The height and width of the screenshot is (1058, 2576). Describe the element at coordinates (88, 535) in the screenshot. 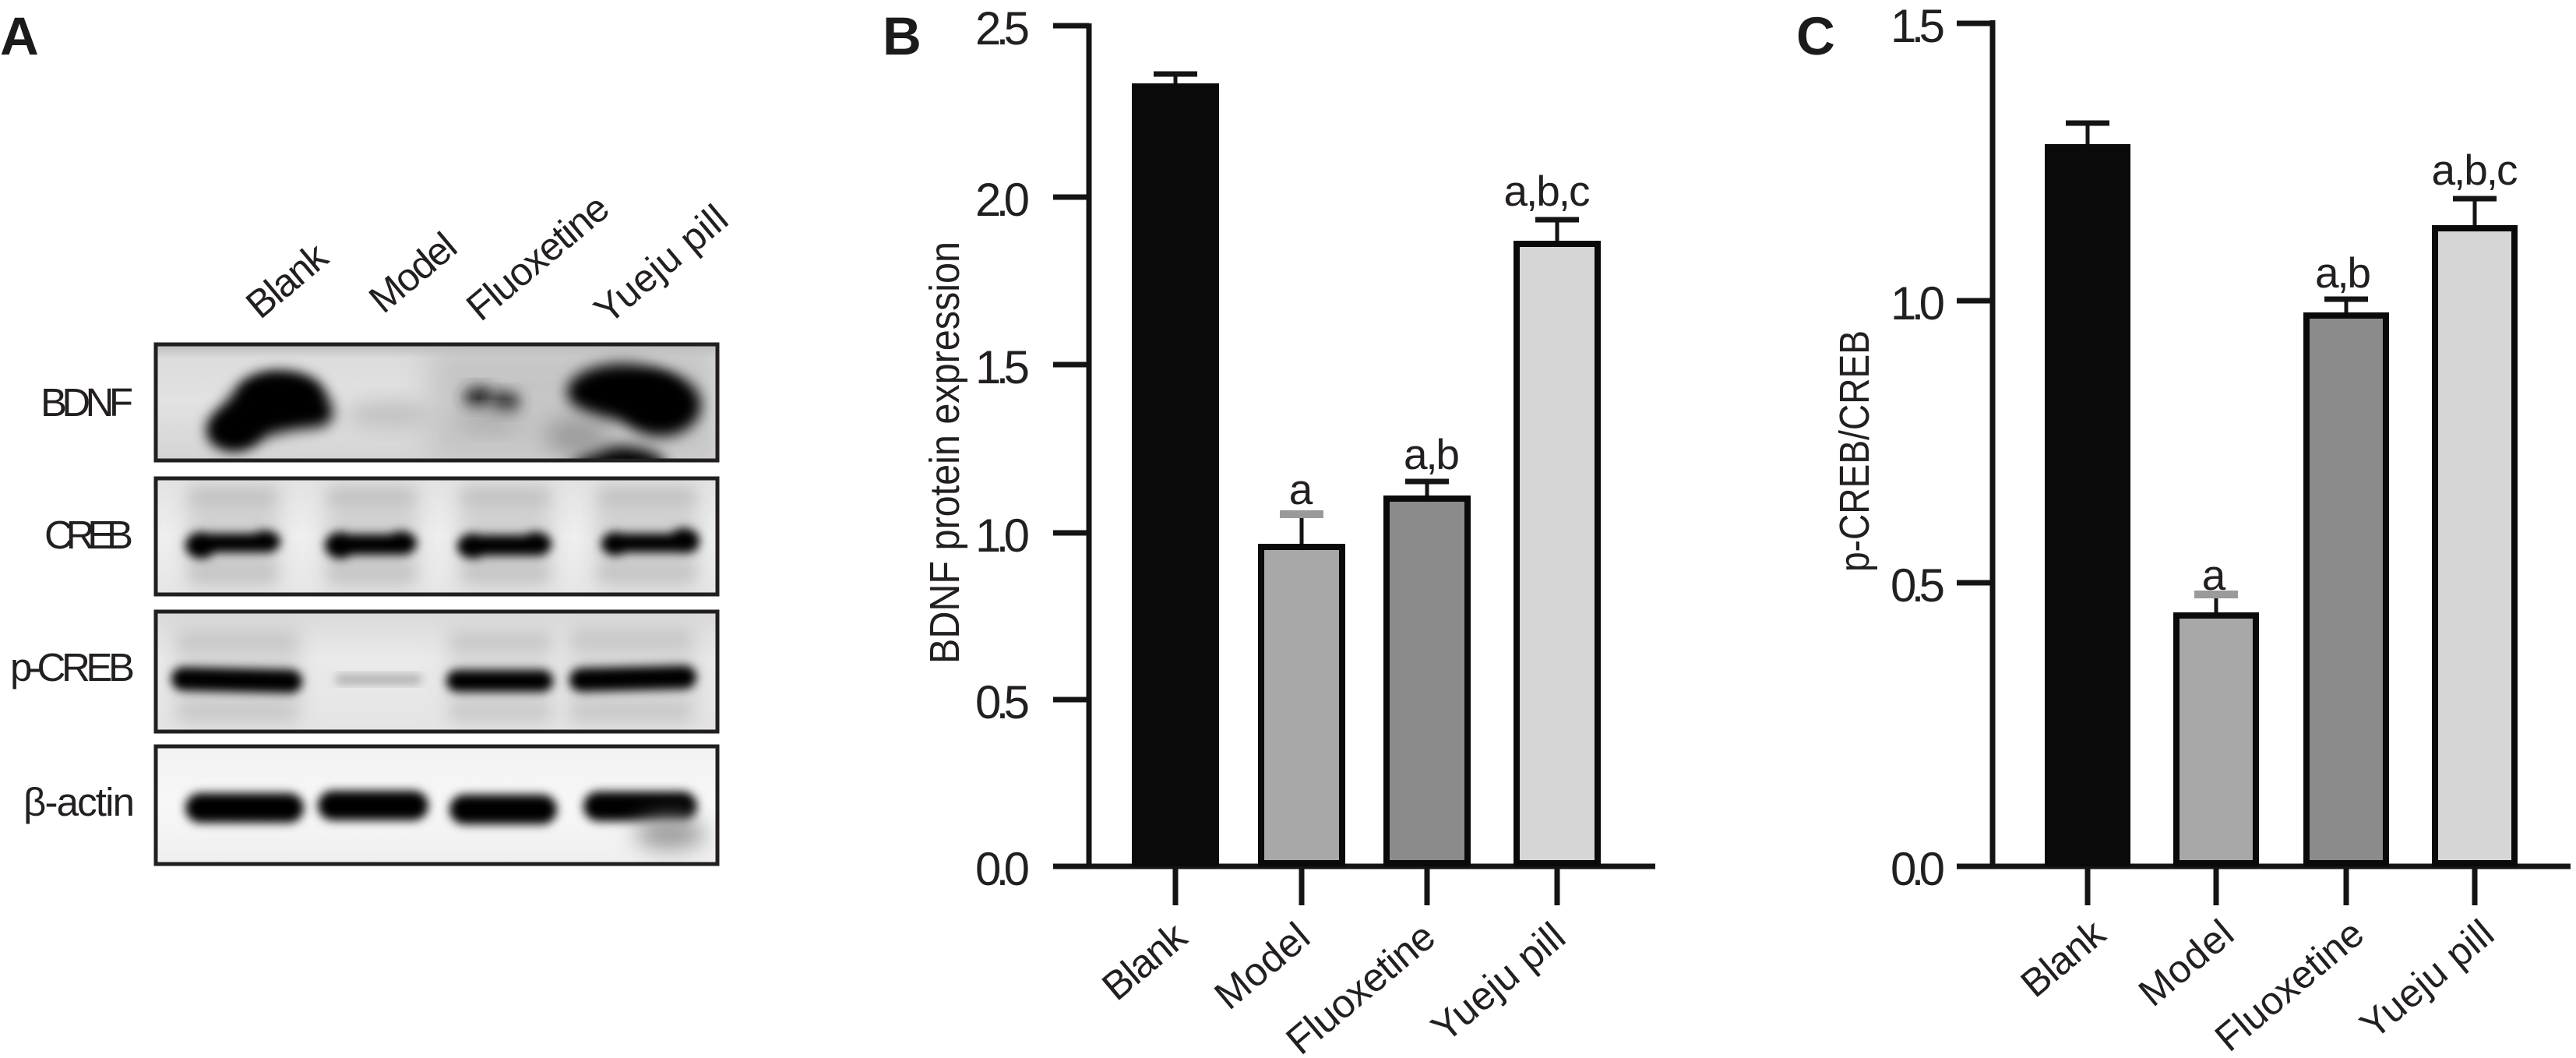

I see `svg-text: CREB` at that location.